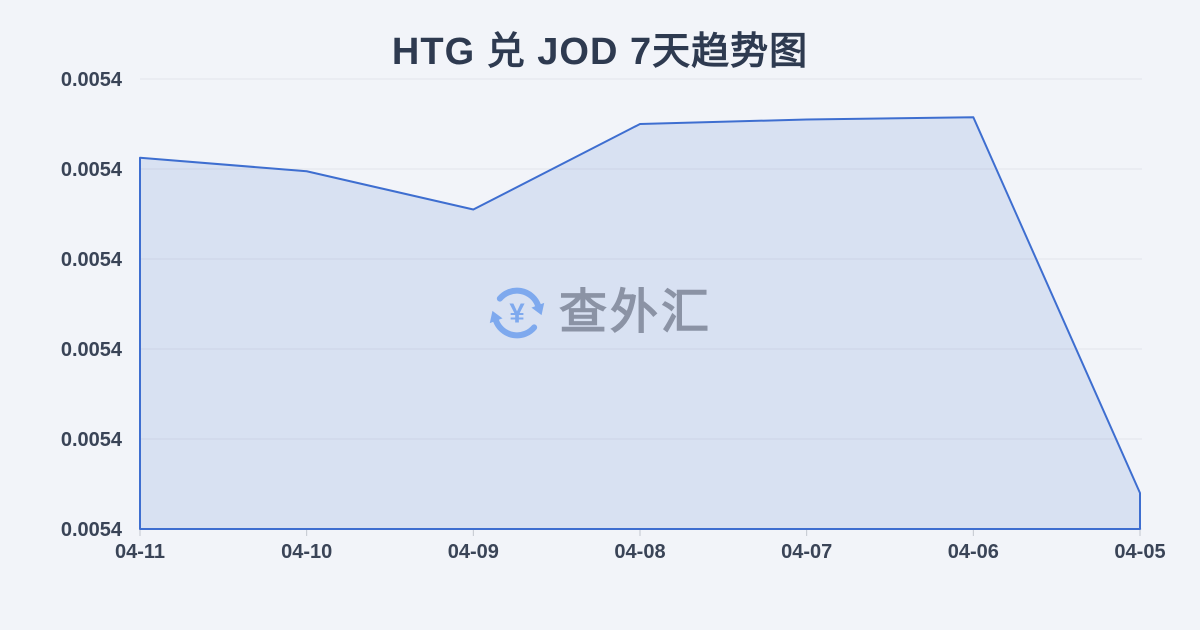 The height and width of the screenshot is (630, 1200). Describe the element at coordinates (639, 552) in the screenshot. I see `x-axis-label: 04-08` at that location.